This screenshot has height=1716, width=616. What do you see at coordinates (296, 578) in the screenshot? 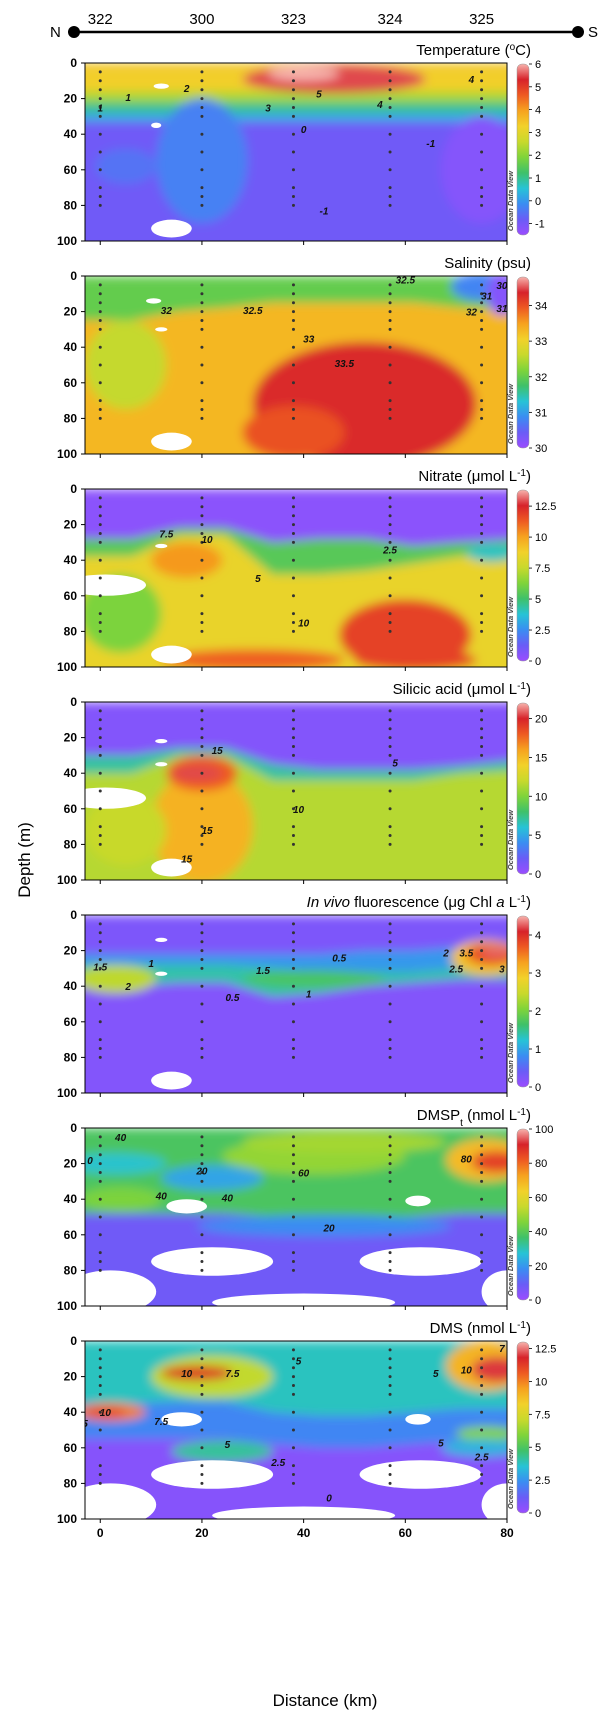
I see `heatmap-field: 7.5 10 2.5 5 10` at bounding box center [296, 578].